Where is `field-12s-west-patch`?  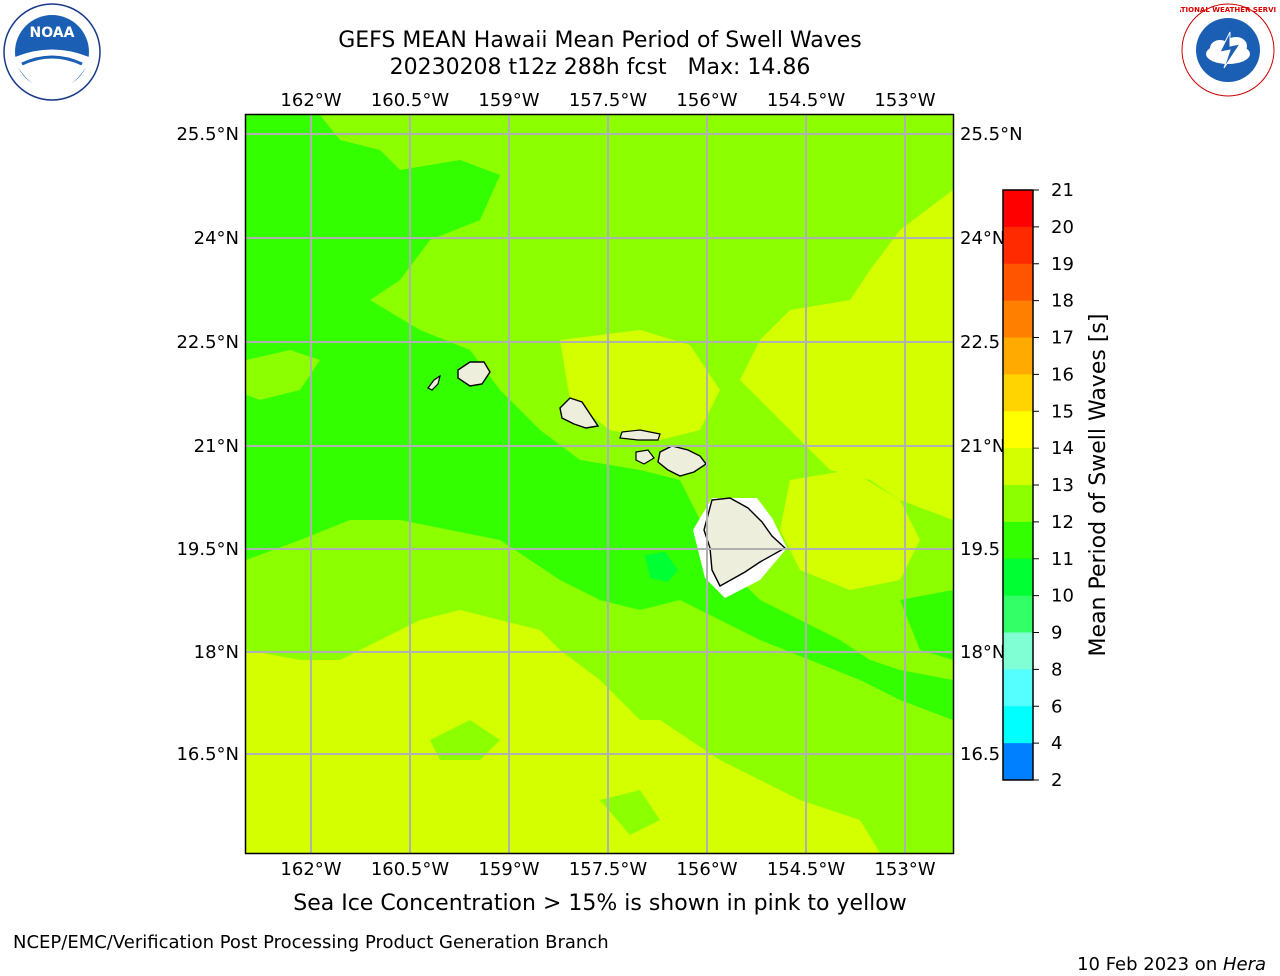
field-12s-west-patch is located at coordinates (283, 375).